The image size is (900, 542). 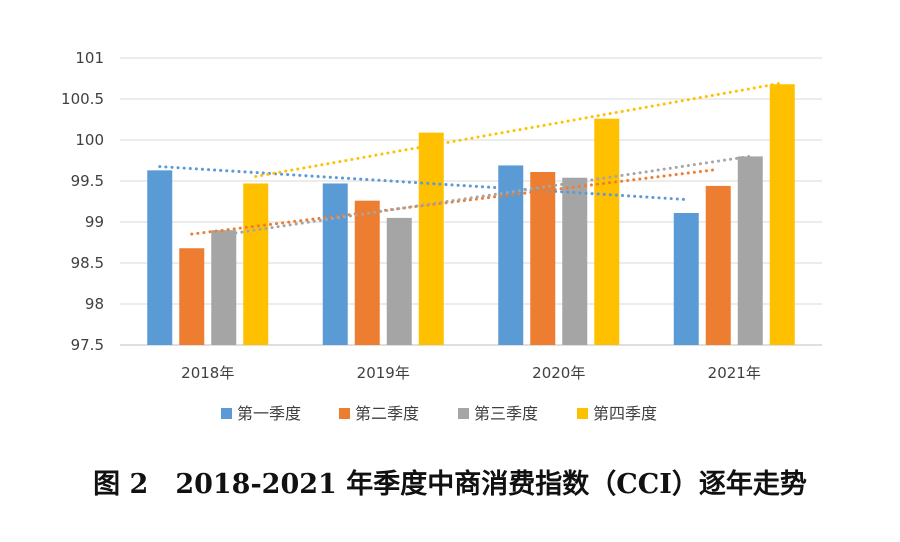 What do you see at coordinates (94, 304) in the screenshot?
I see `y-tick-label: 98` at bounding box center [94, 304].